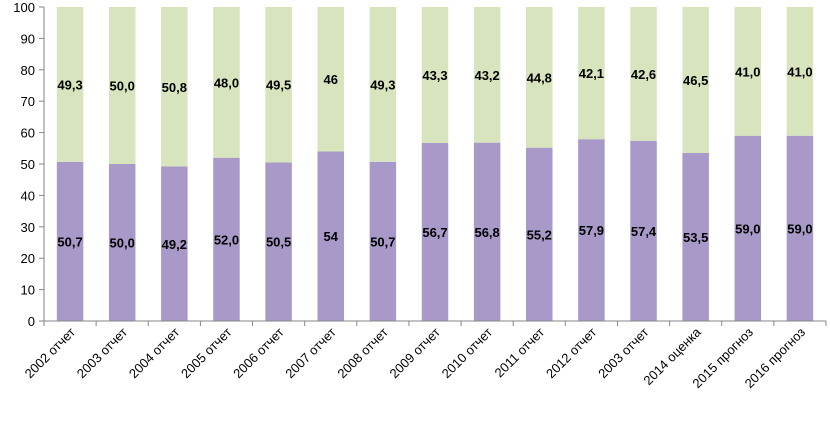 The image size is (830, 422). I want to click on x-tick-label-8: 2009 отчет, so click(415, 352).